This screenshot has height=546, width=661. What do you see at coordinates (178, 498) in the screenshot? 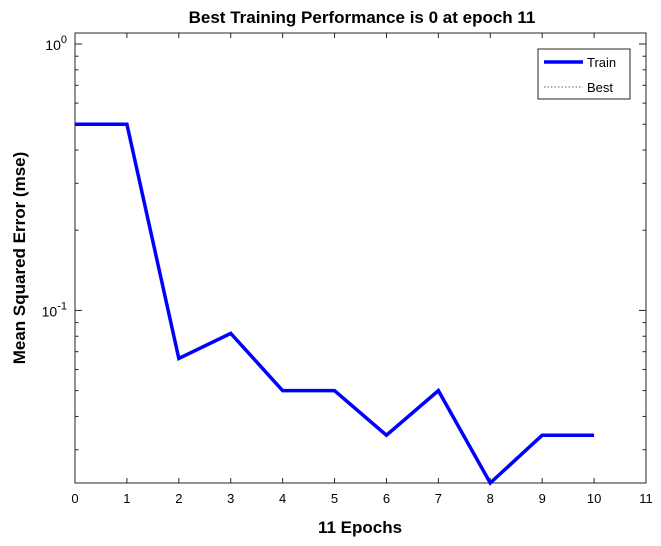
I see `x-tick-label: 2` at bounding box center [178, 498].